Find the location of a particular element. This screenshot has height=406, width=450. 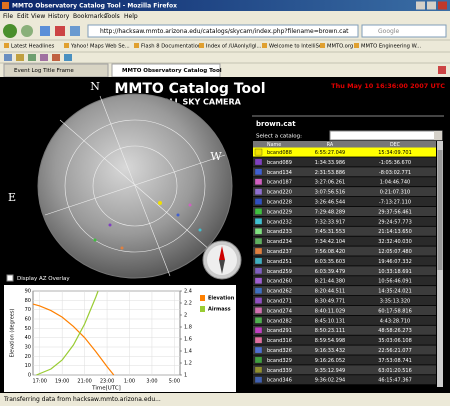

object-name: bcand234 is located at coordinates (279, 242).